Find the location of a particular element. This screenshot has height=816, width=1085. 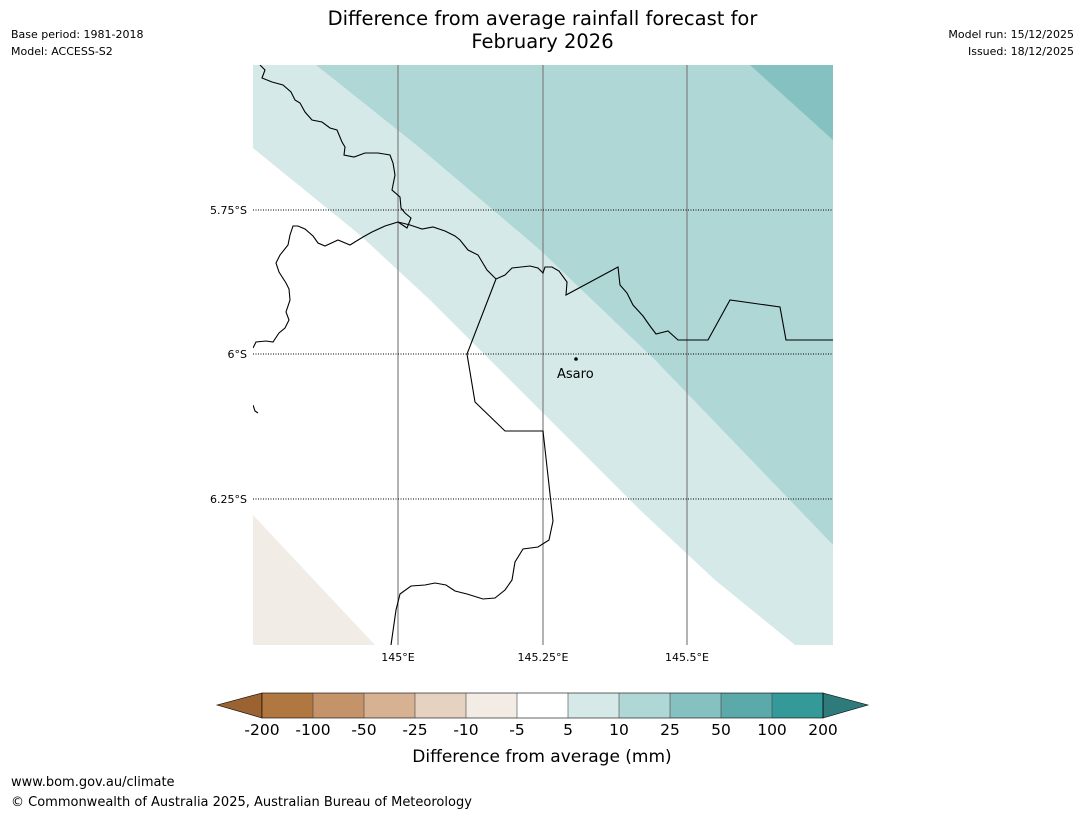

asaro-marker is located at coordinates (576, 359).